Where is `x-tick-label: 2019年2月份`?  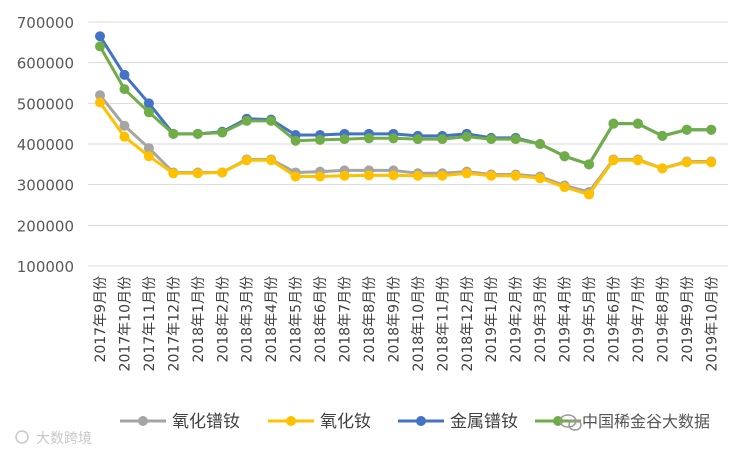 x-tick-label: 2019年2月份 is located at coordinates (517, 319).